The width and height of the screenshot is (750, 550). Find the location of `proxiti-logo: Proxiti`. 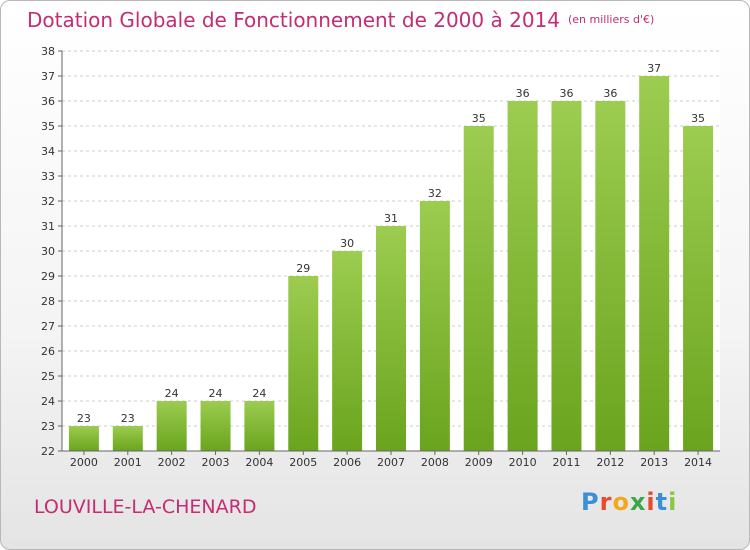

proxiti-logo: Proxiti is located at coordinates (629, 502).